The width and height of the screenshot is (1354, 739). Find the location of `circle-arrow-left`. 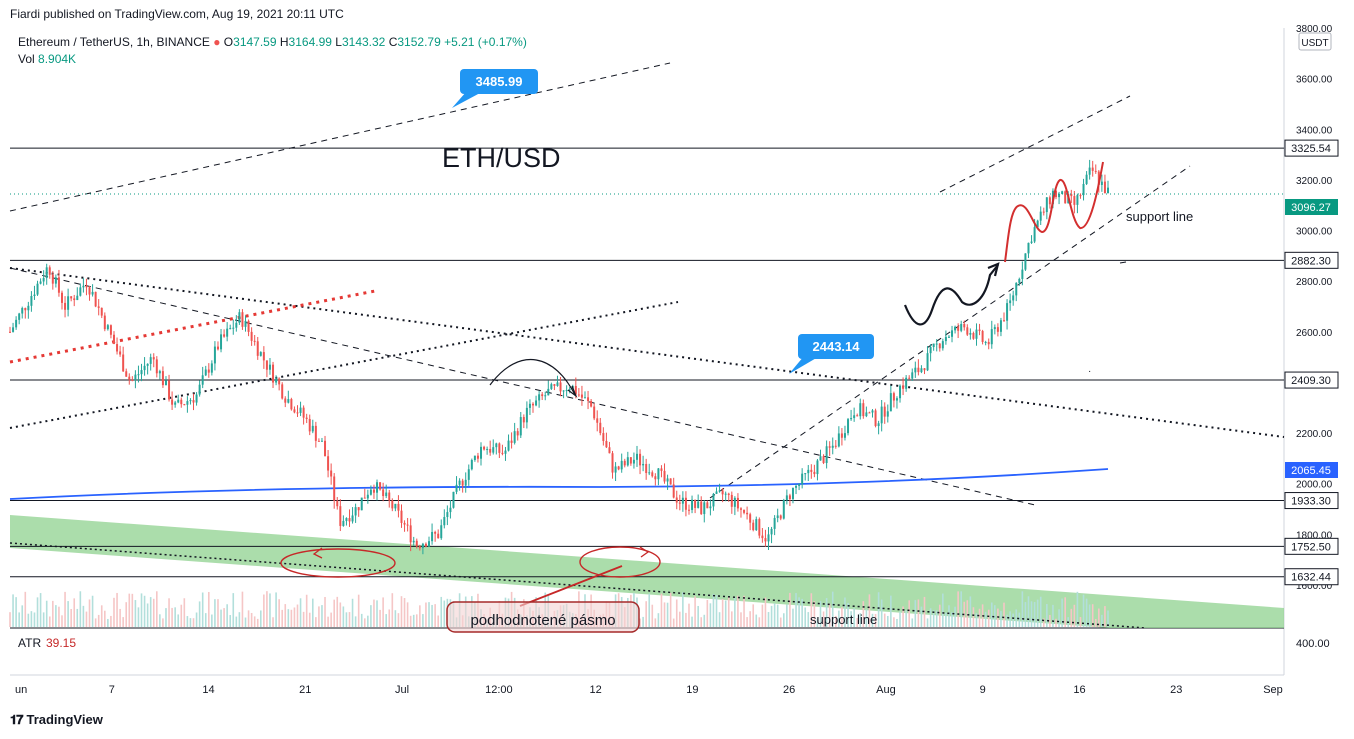

circle-arrow-left is located at coordinates (317, 553).